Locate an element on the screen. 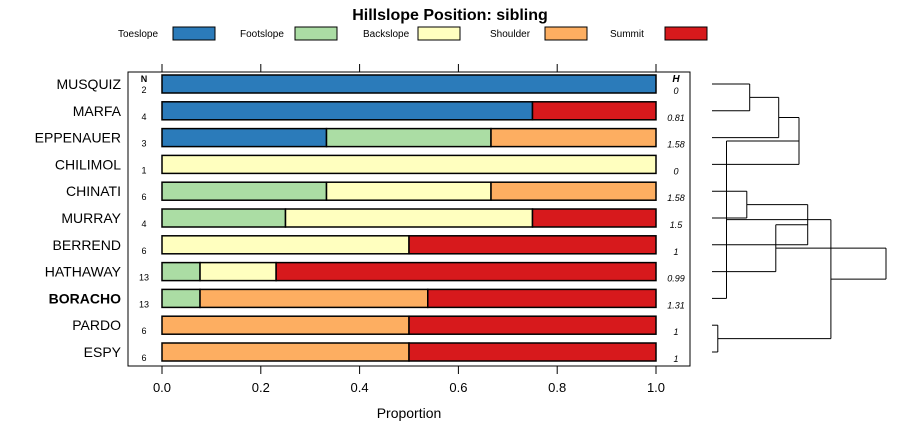  row-musquiz: MUSQUIZ 2 0 is located at coordinates (367, 85).